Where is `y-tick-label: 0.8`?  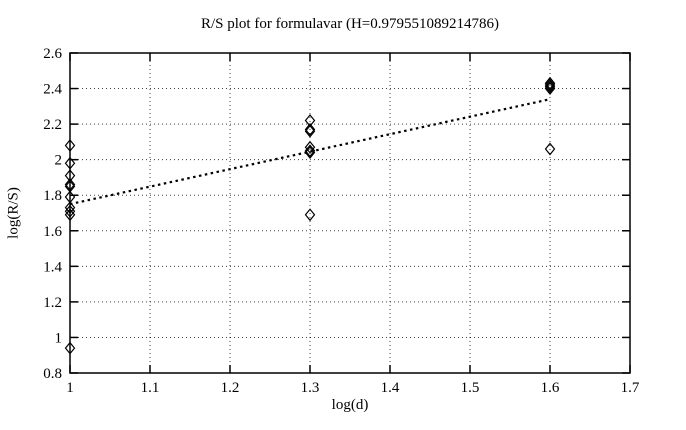
y-tick-label: 0.8 is located at coordinates (52, 374).